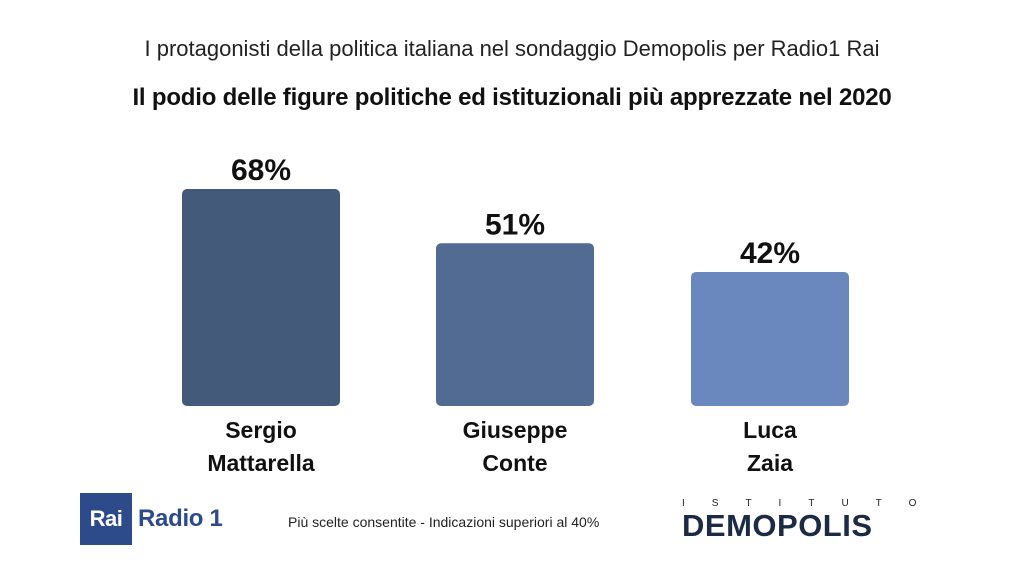 Image resolution: width=1024 pixels, height=576 pixels. I want to click on category-label-conte: Giuseppe Conte, so click(515, 446).